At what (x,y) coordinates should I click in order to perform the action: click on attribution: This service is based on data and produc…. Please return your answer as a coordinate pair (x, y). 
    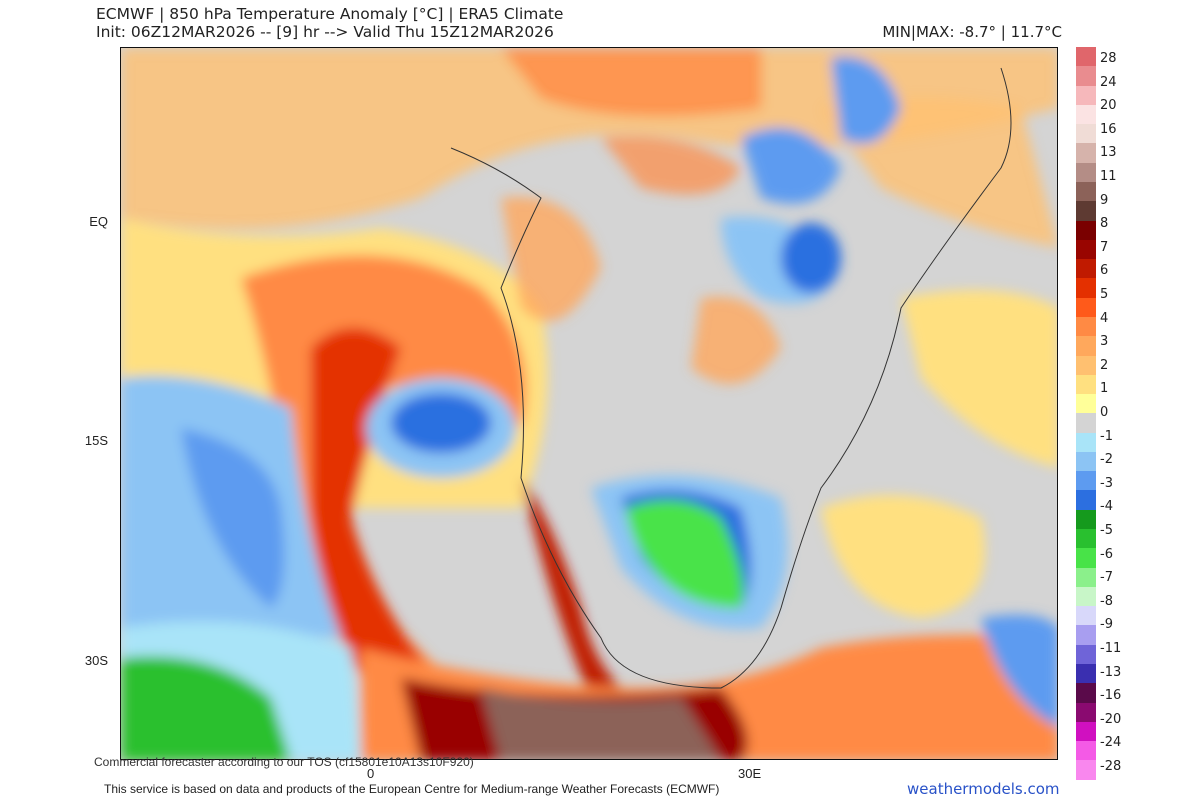
    Looking at the image, I should click on (412, 789).